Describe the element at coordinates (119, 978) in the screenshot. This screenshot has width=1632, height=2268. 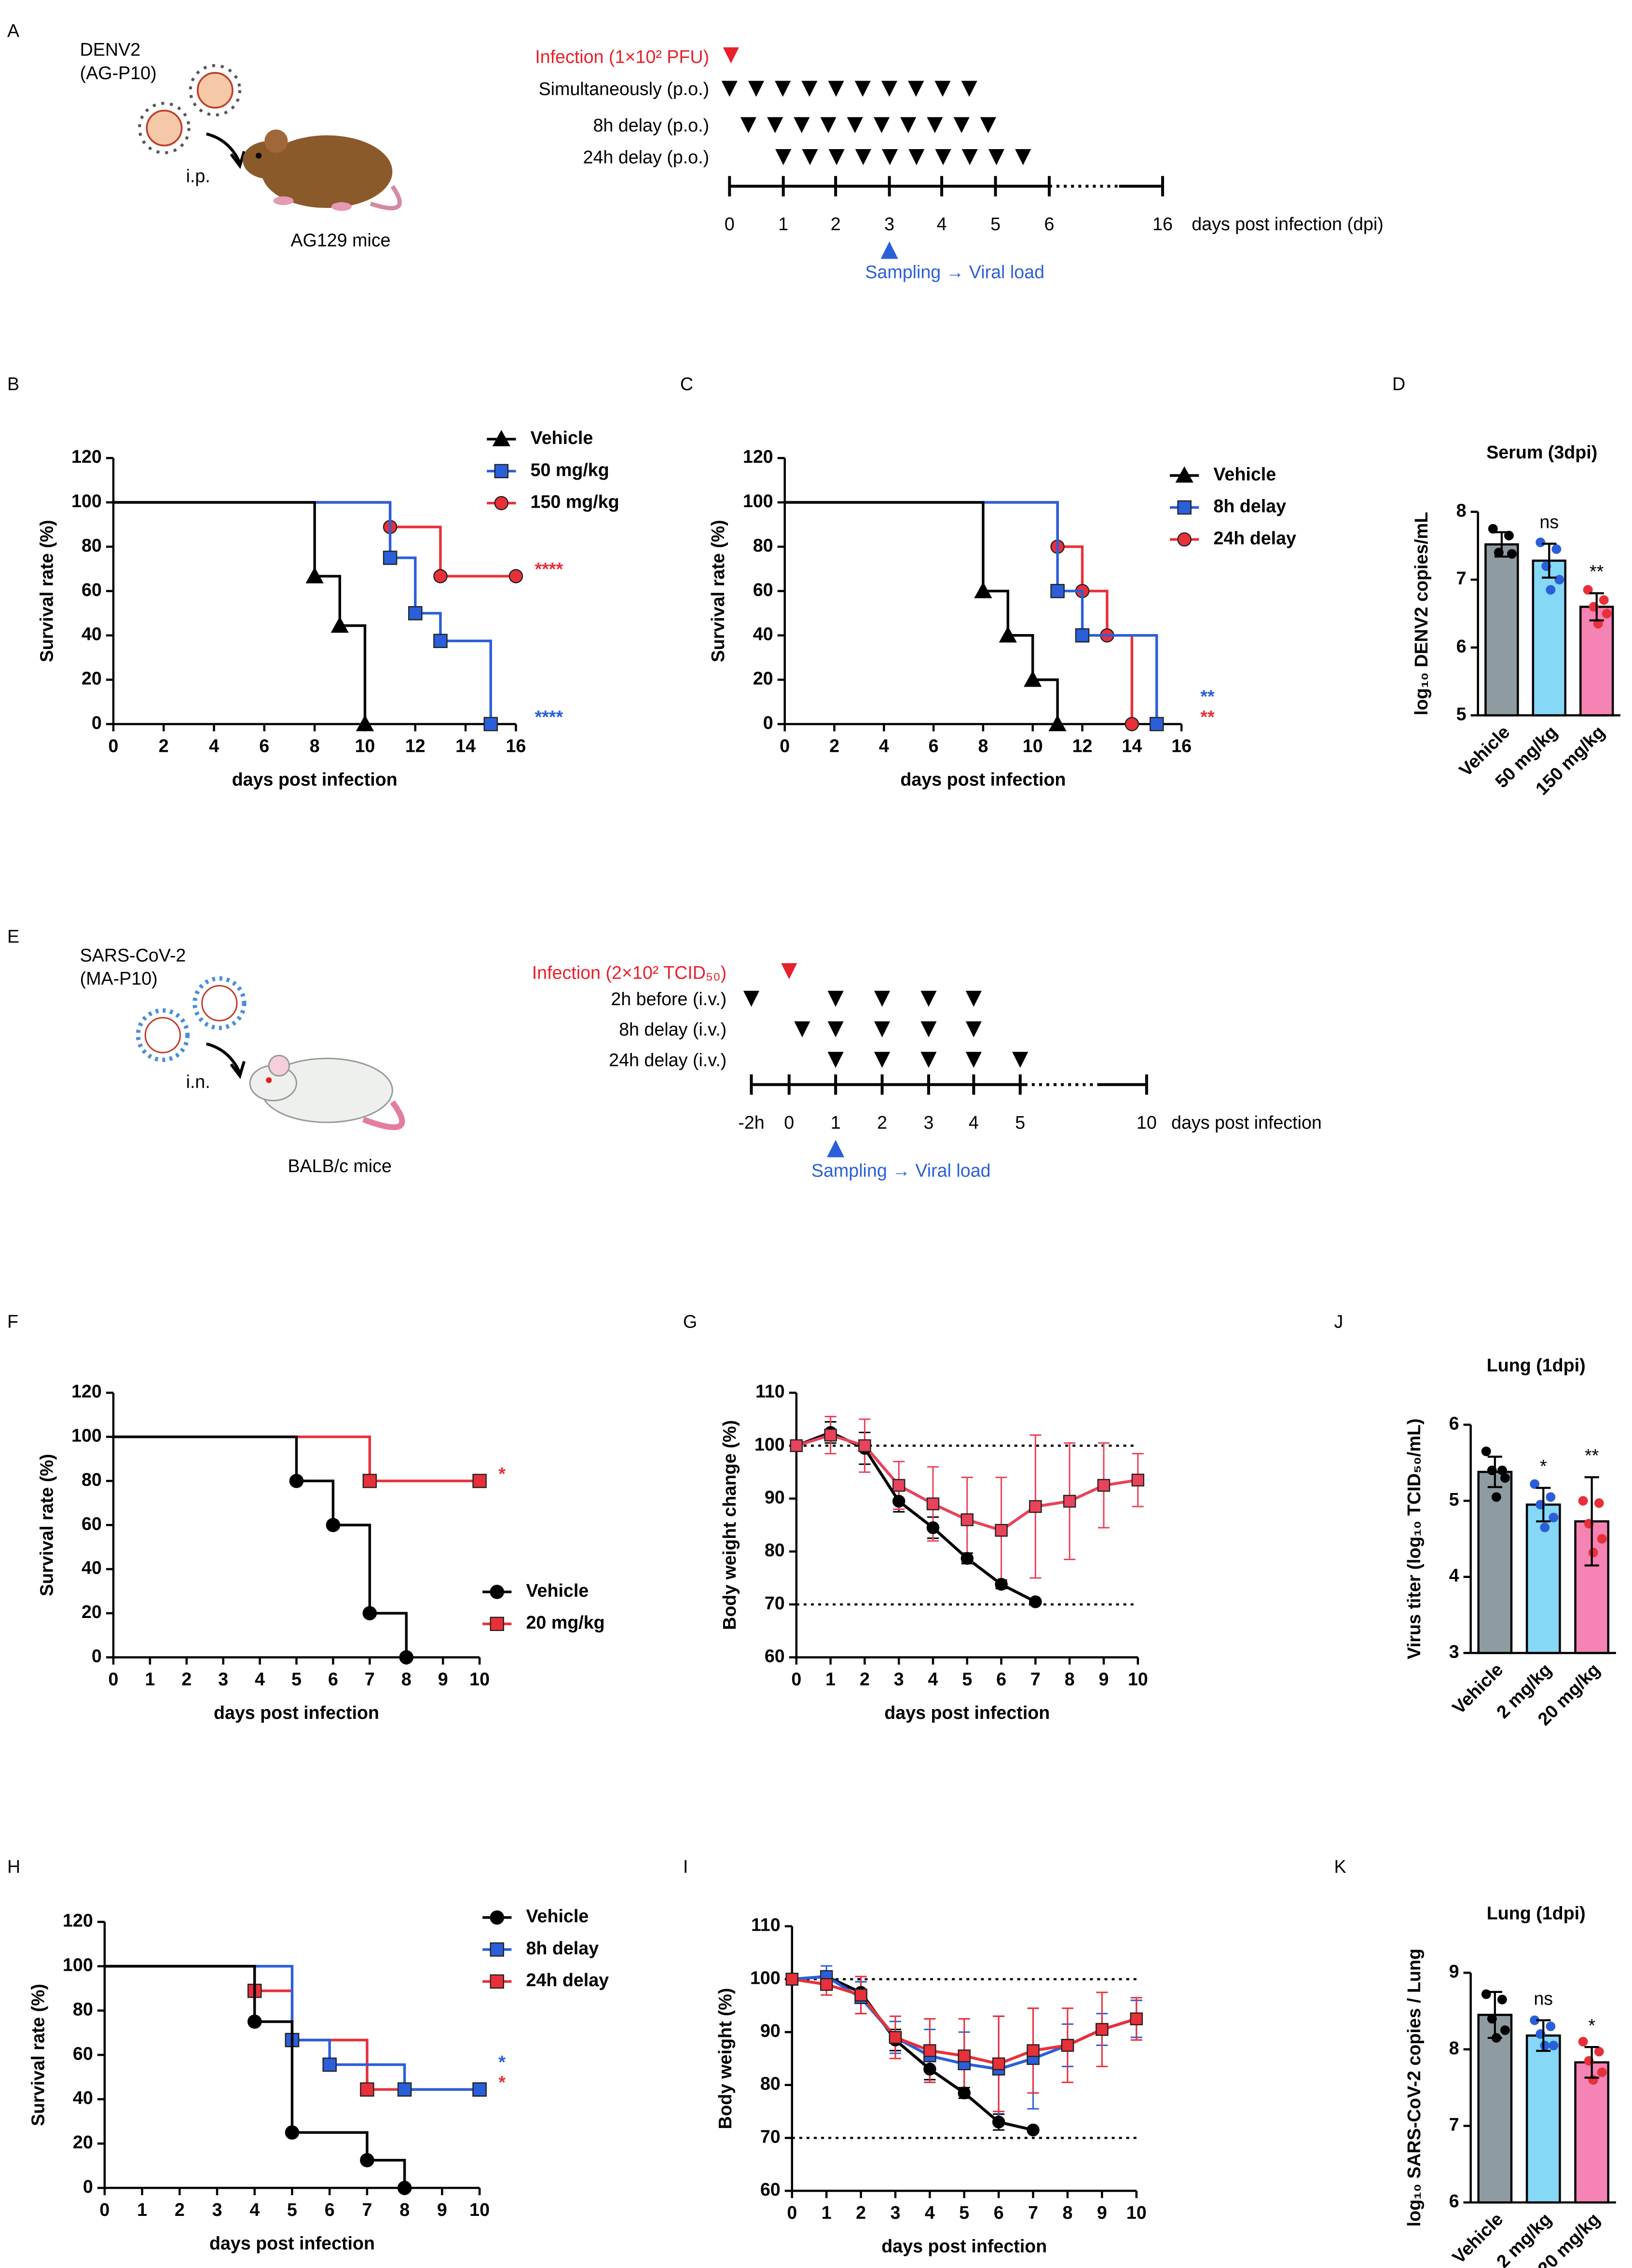
I see `virus-strain: (MA-P10)` at that location.